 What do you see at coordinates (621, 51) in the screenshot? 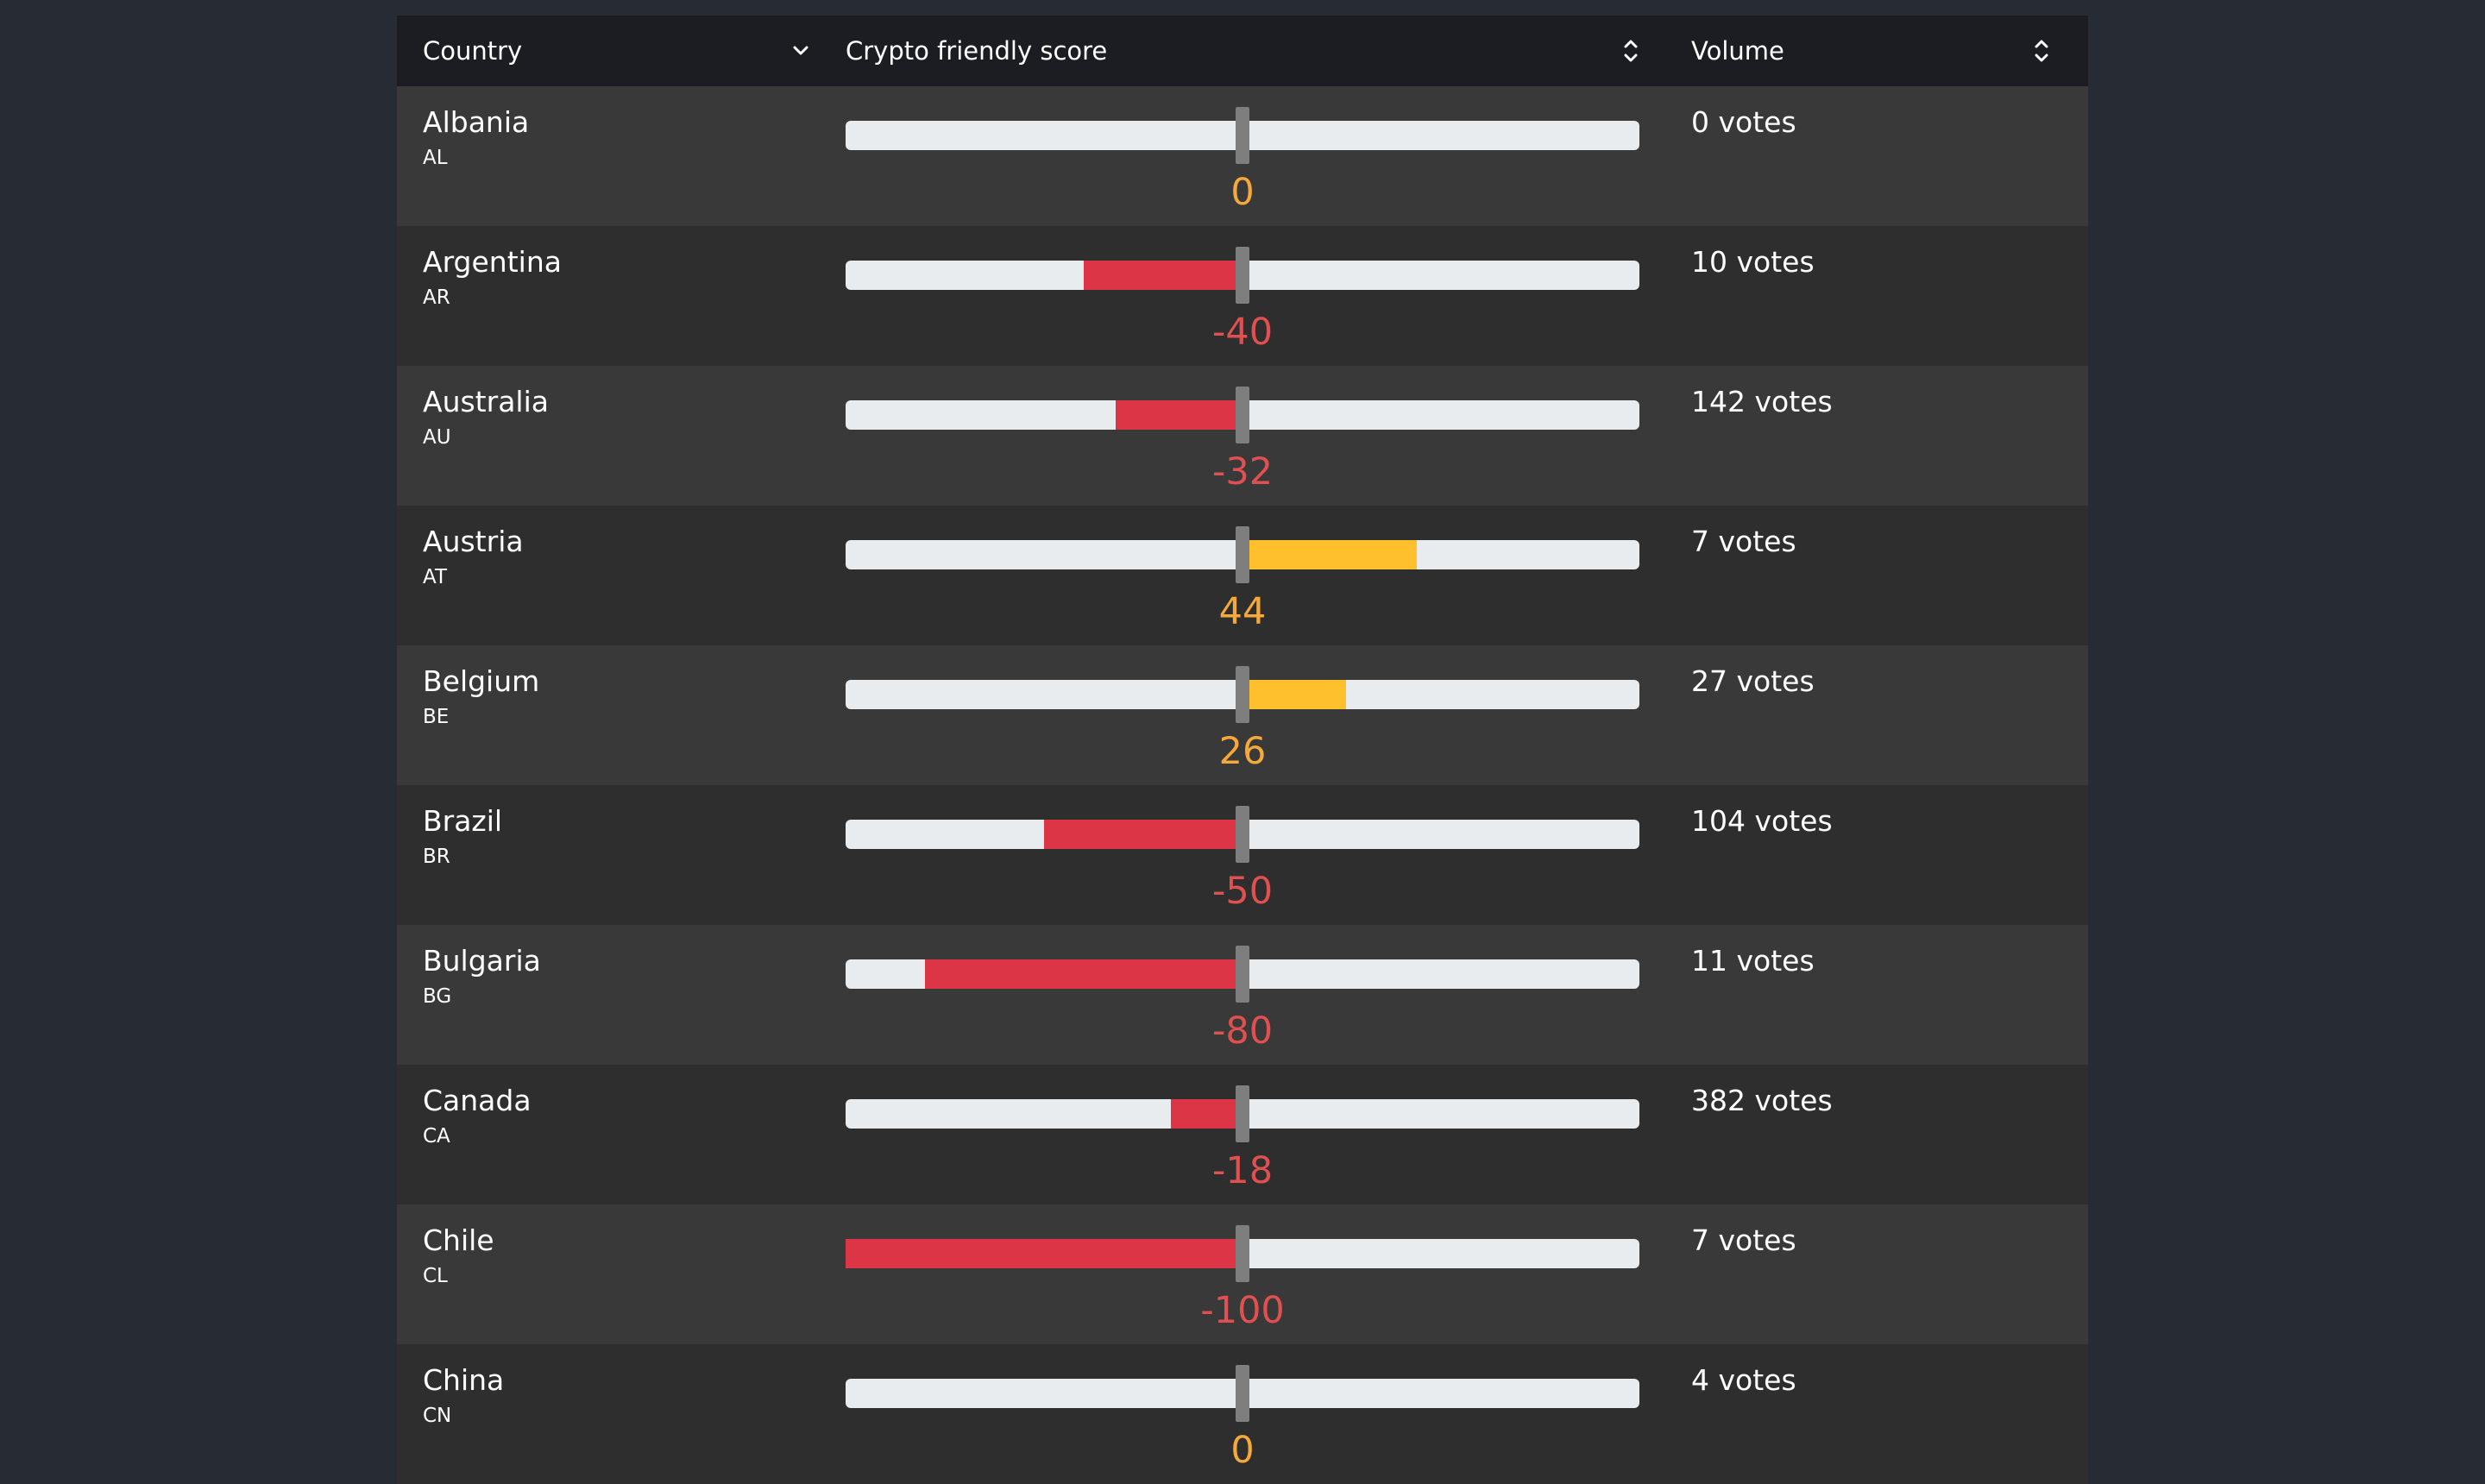
I see `country-column-header: Country` at bounding box center [621, 51].